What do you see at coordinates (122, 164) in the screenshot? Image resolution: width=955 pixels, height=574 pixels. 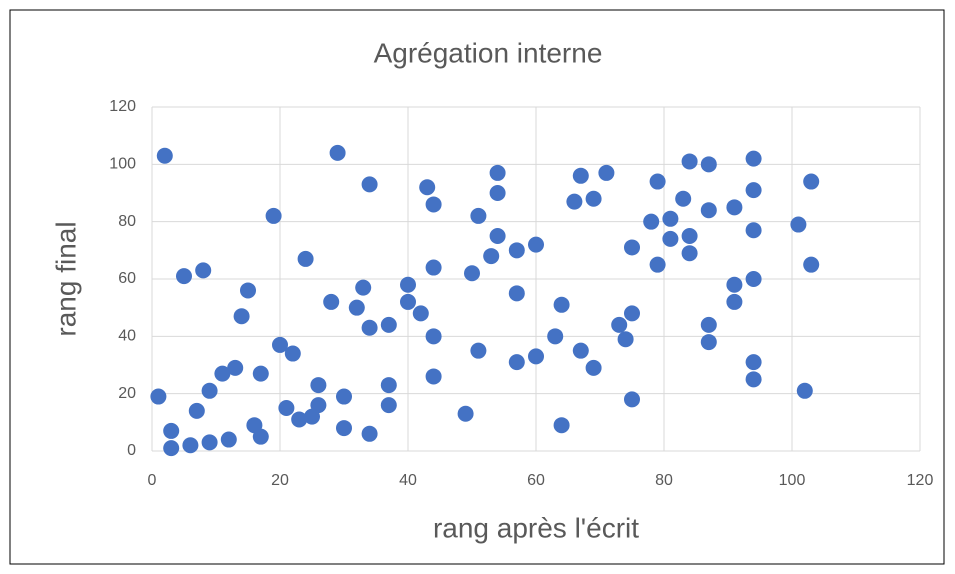 I see `y-tick-label: 100` at bounding box center [122, 164].